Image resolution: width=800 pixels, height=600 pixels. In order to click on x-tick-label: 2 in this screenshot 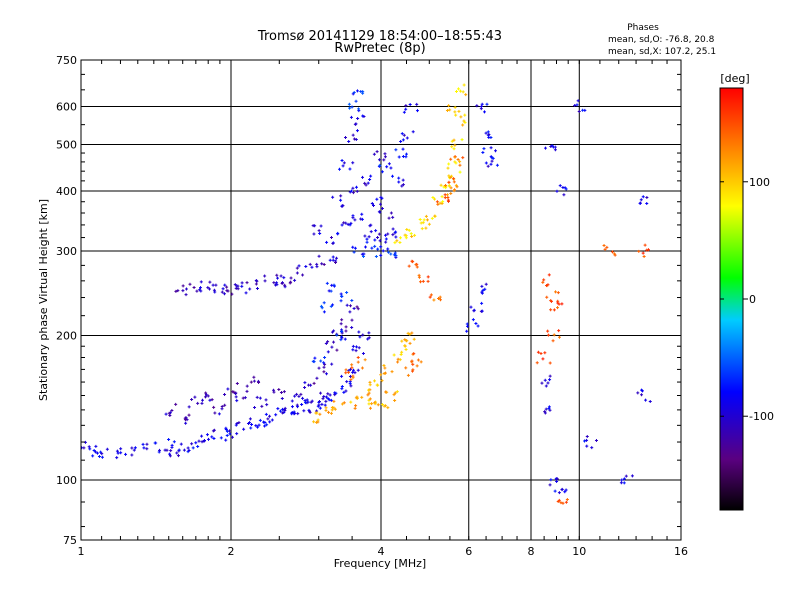, I will do `click(231, 551)`.